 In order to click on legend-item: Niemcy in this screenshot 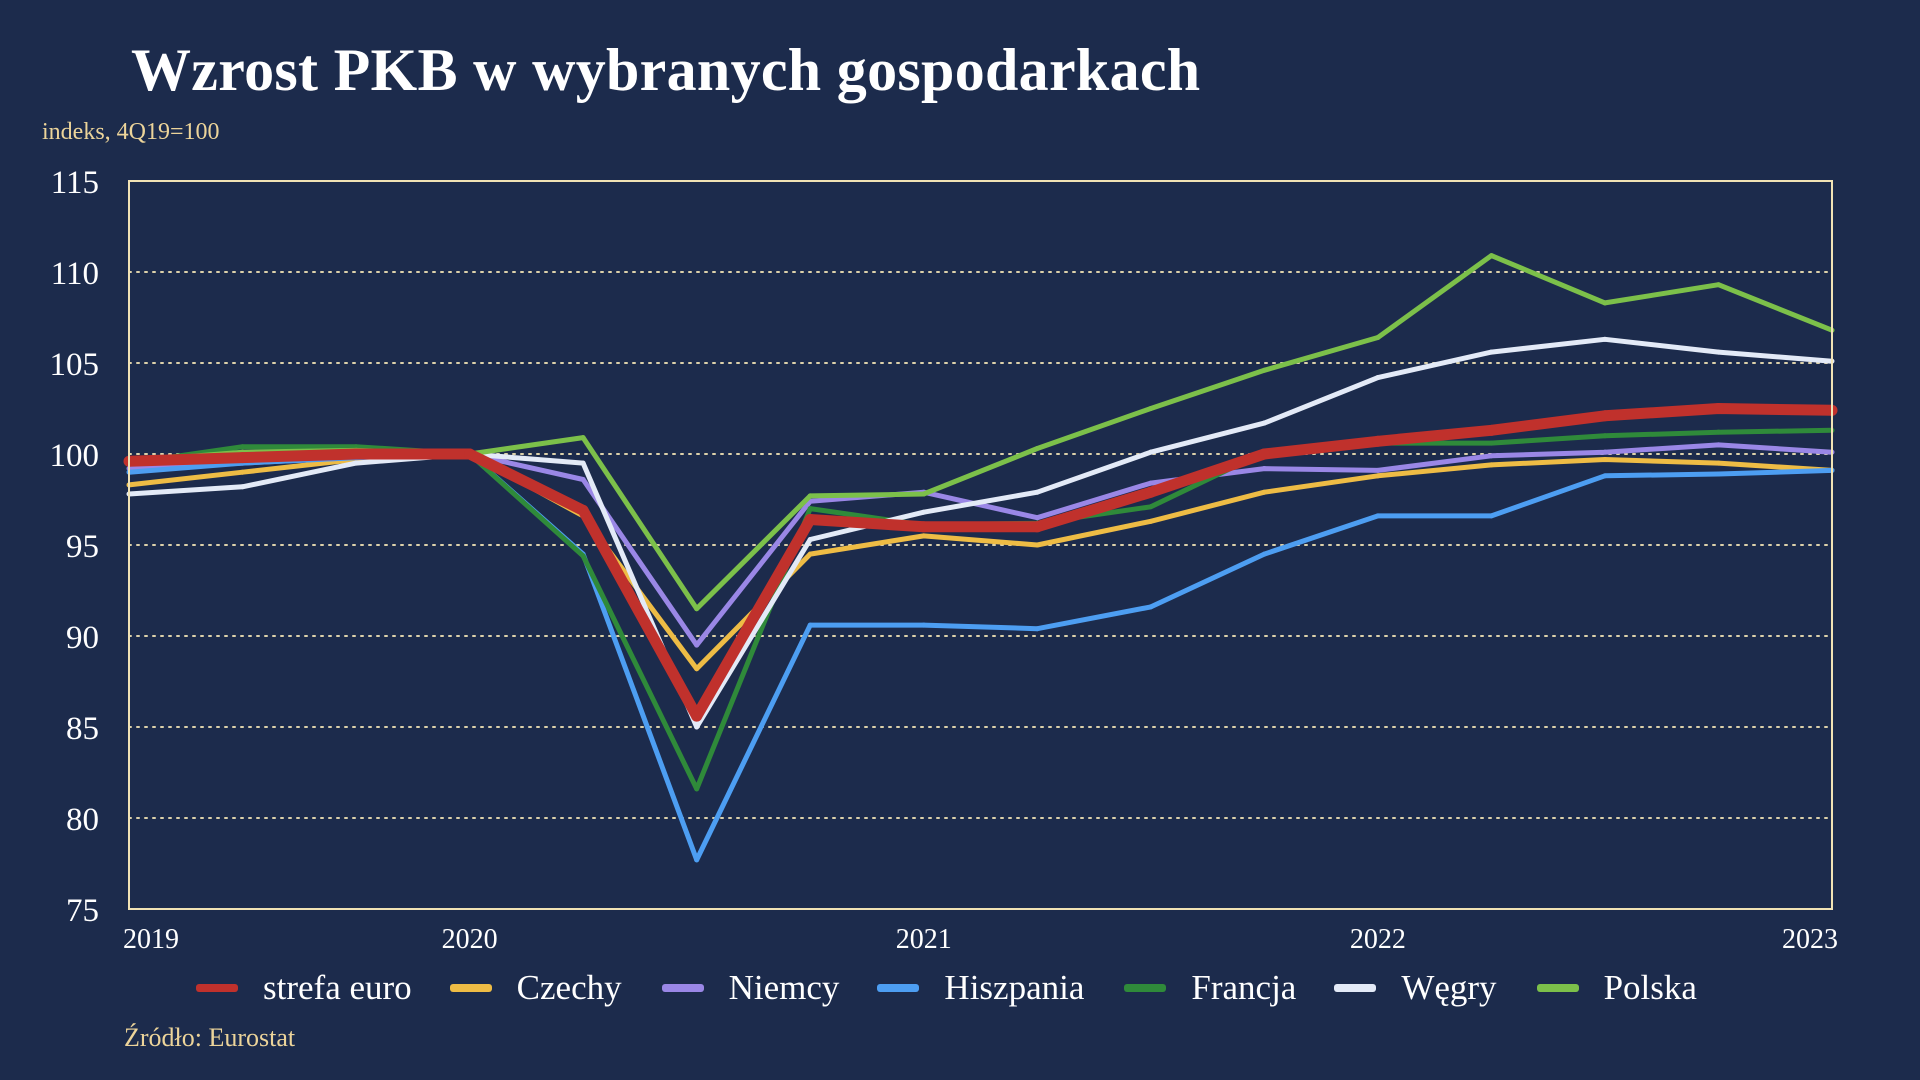, I will do `click(750, 988)`.